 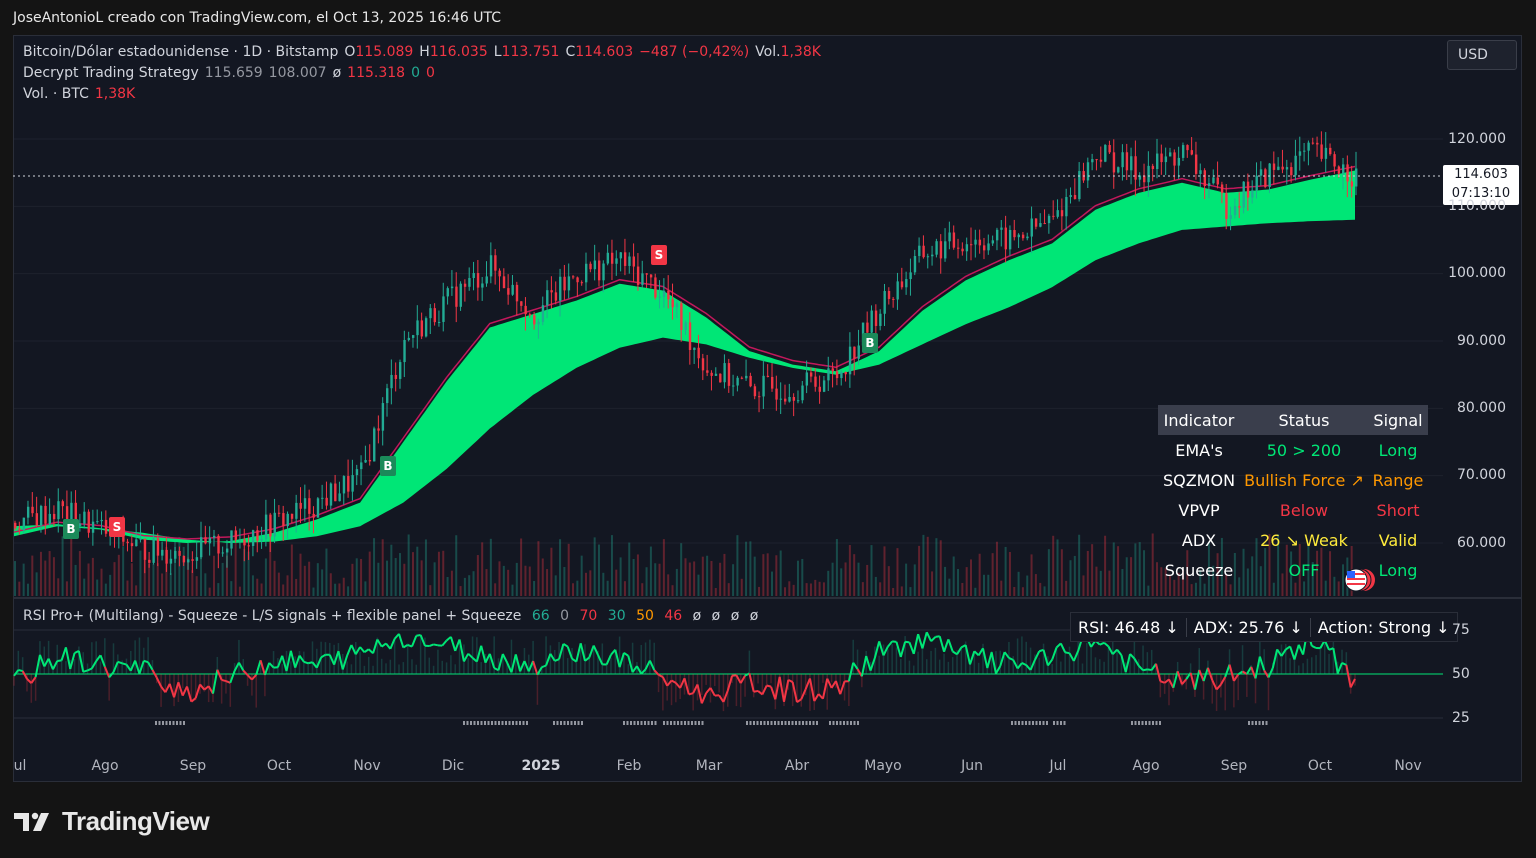 I want to click on tradingview-logo-text: TradingView, so click(x=136, y=821).